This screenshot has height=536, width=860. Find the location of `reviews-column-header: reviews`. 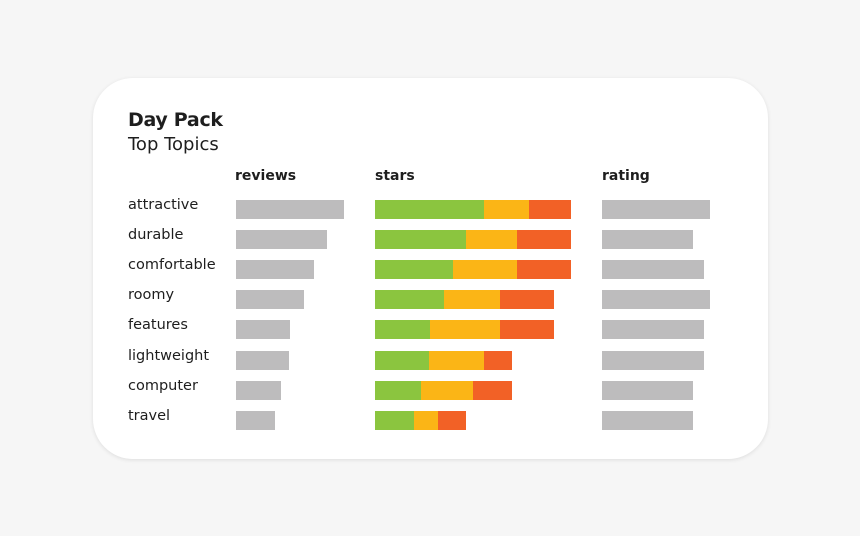

reviews-column-header: reviews is located at coordinates (266, 176).